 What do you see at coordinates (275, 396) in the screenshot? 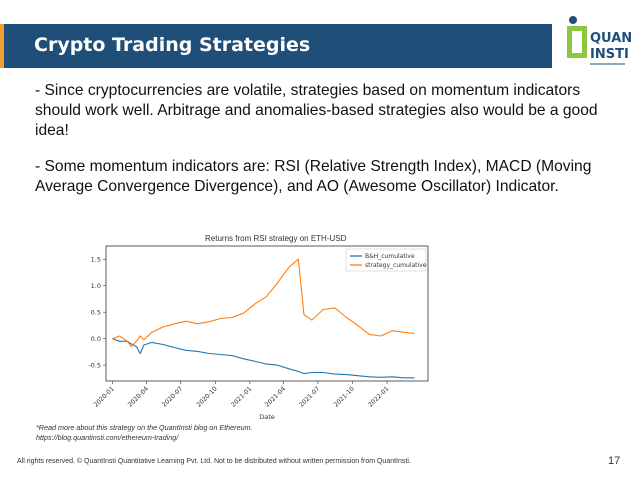
I see `x-tick-label: 2021-04` at bounding box center [275, 396].